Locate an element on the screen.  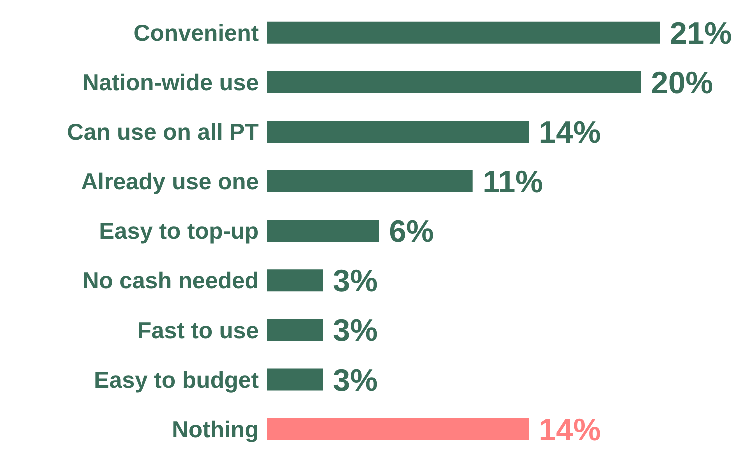
y-tick-label: Nation-wide use is located at coordinates (170, 83).